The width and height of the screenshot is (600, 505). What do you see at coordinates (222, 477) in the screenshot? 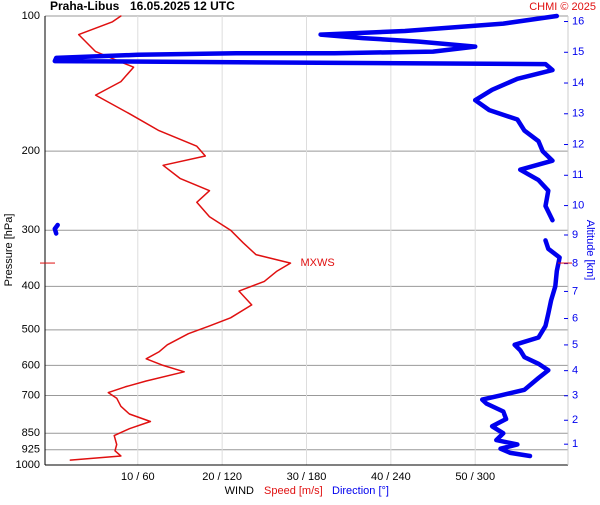
I see `x-tick-label: 20 / 120` at bounding box center [222, 477].